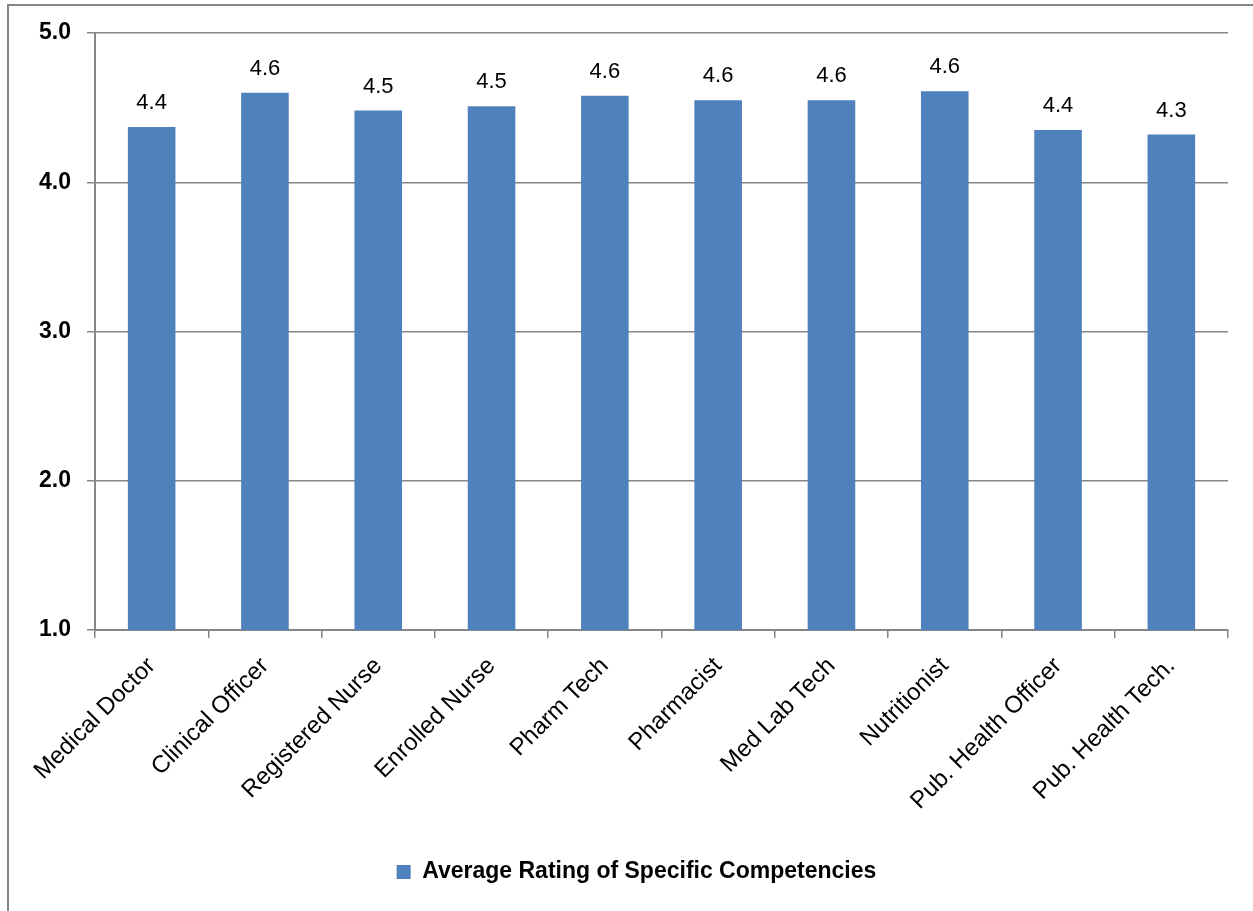  Describe the element at coordinates (55, 180) in the screenshot. I see `y-tick-label: 4.0` at that location.